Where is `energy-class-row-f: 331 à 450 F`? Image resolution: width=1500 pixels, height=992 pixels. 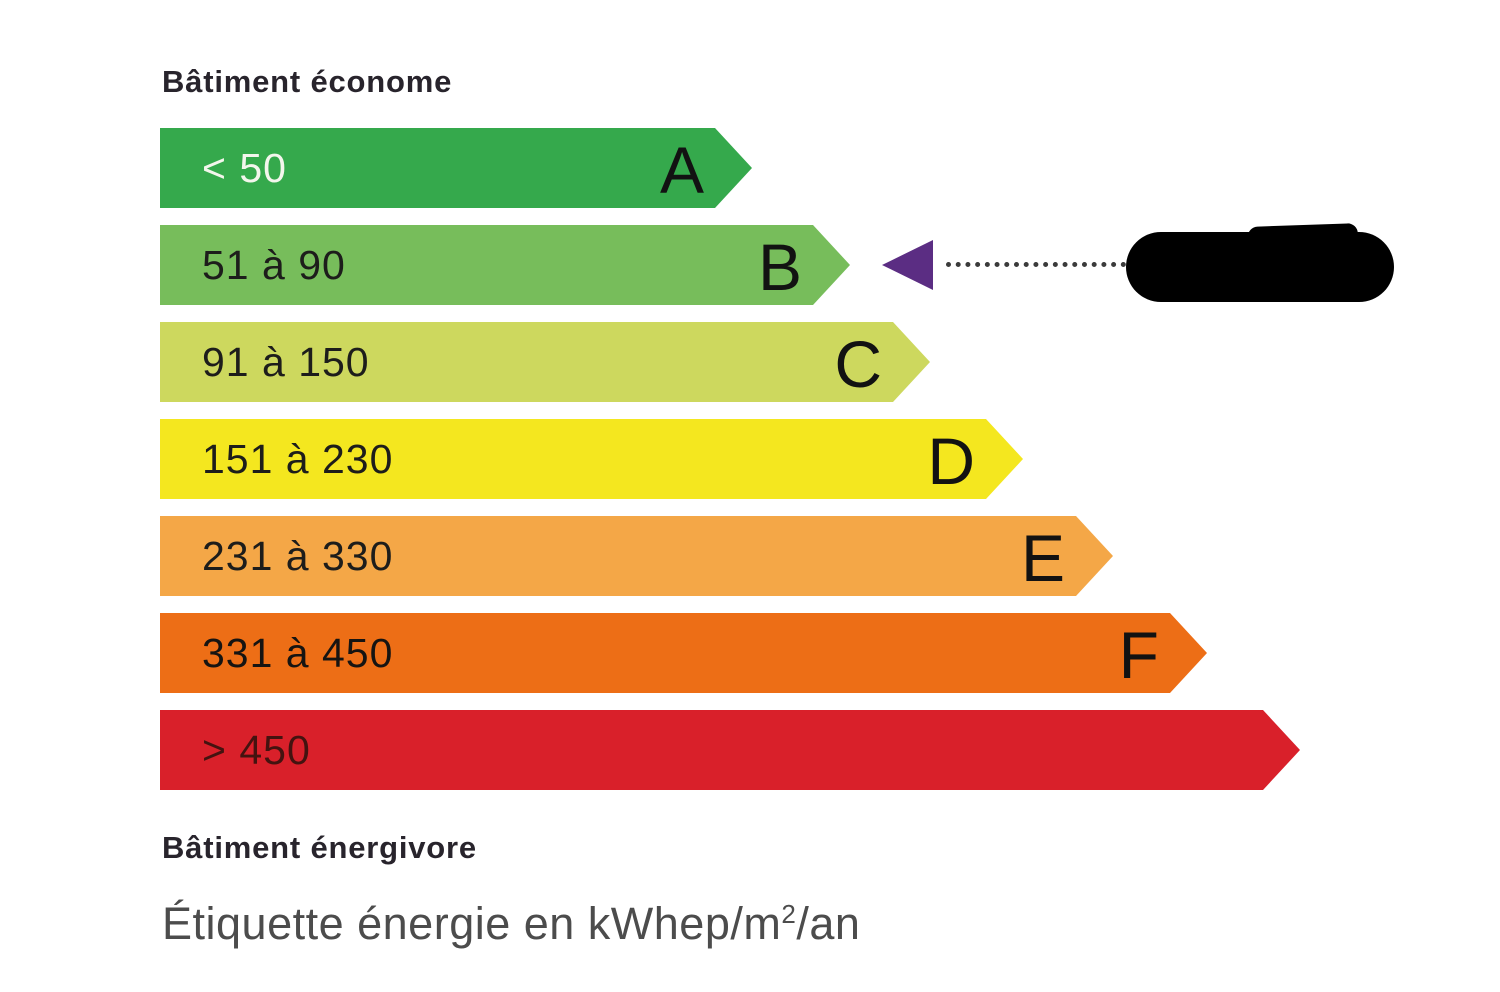 energy-class-row-f: 331 à 450 F is located at coordinates (730, 653).